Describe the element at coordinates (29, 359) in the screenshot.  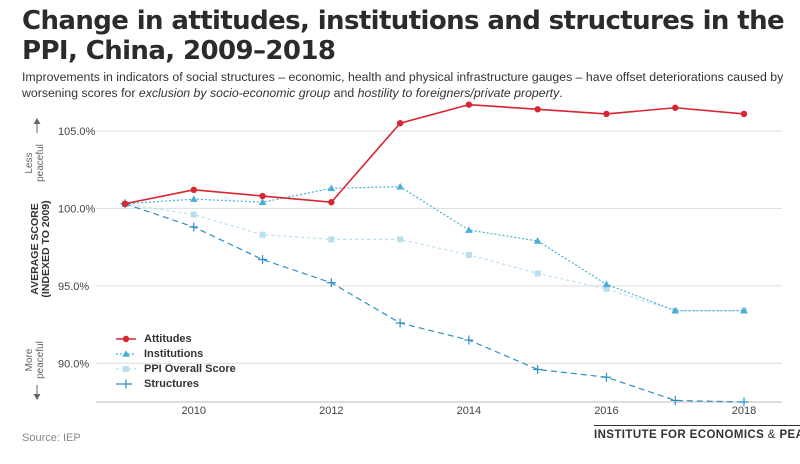
I see `more-peaceful-label-1: More` at that location.